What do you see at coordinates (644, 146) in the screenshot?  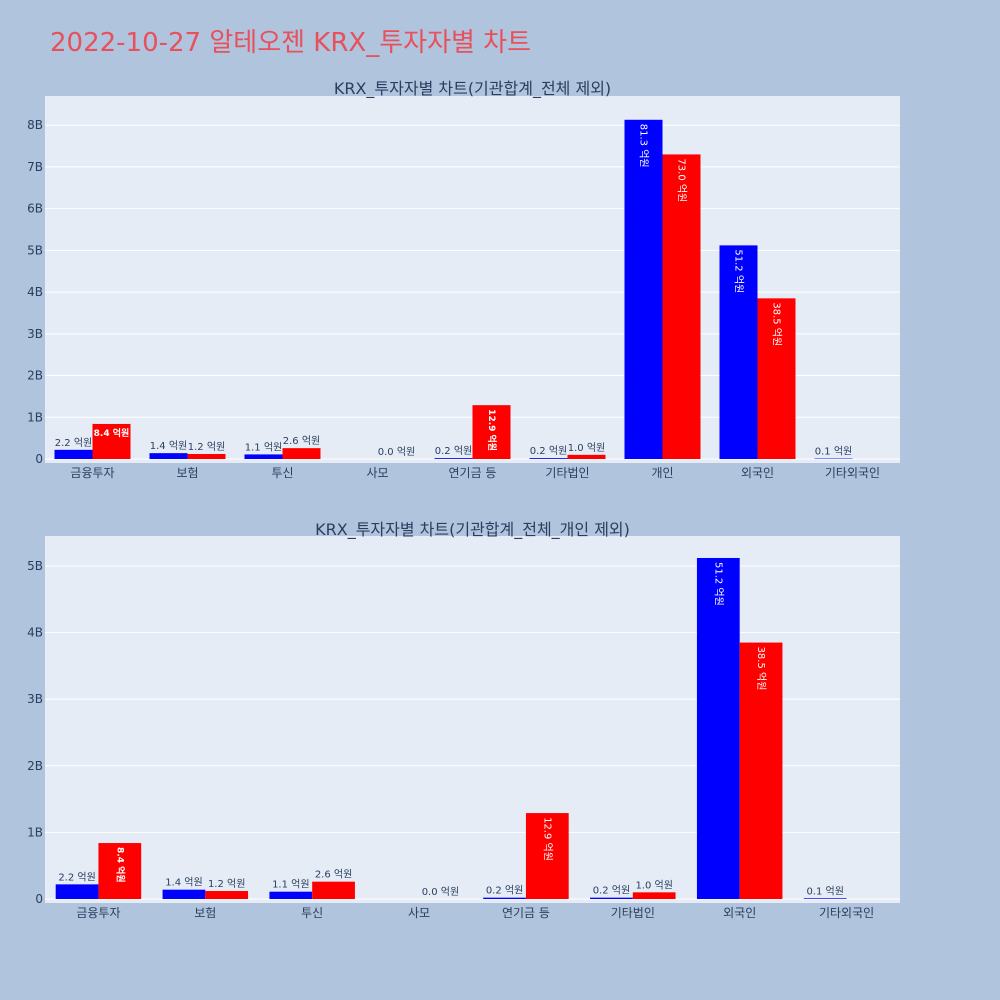 I see `data-label: 81.3 억원` at bounding box center [644, 146].